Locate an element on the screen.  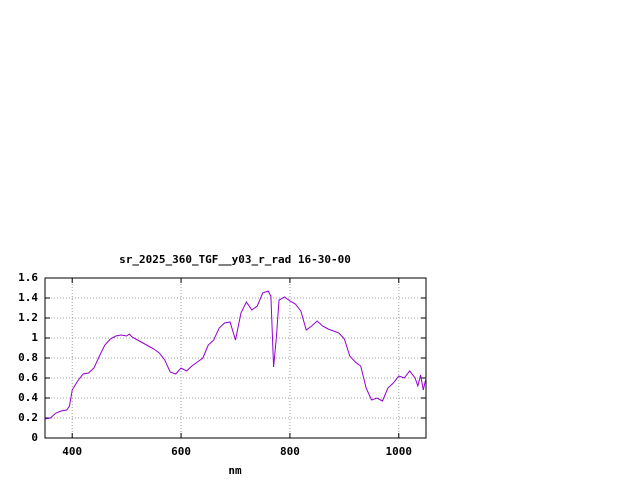
x-axis-label: nm is located at coordinates (235, 470).